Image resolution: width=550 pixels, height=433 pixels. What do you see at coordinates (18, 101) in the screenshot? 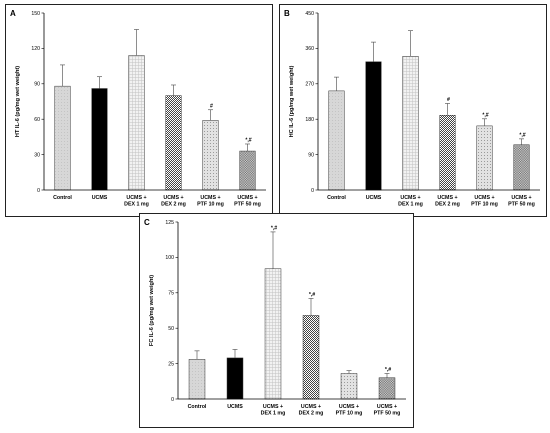
I see `y-axis-label: HT IL-6 (pg/mg wet weight)` at bounding box center [18, 101].